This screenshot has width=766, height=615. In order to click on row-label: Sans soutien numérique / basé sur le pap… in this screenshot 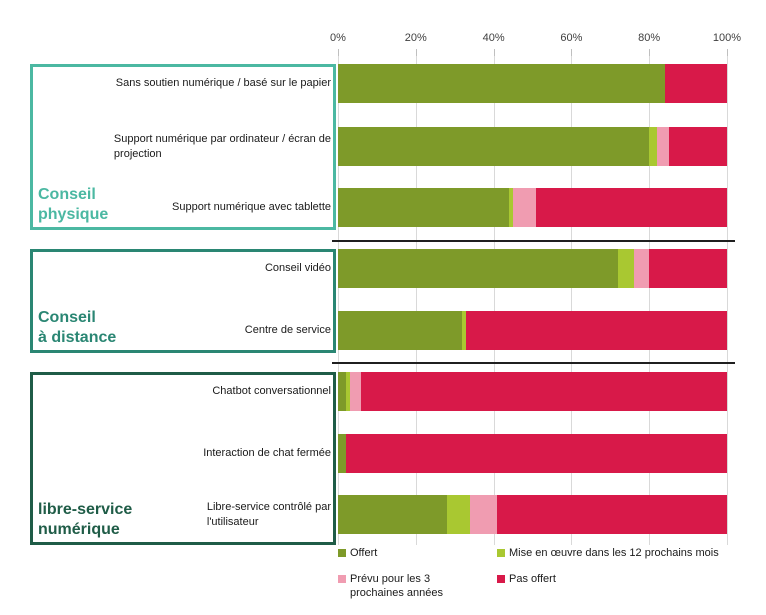, I will do `click(183, 83)`.